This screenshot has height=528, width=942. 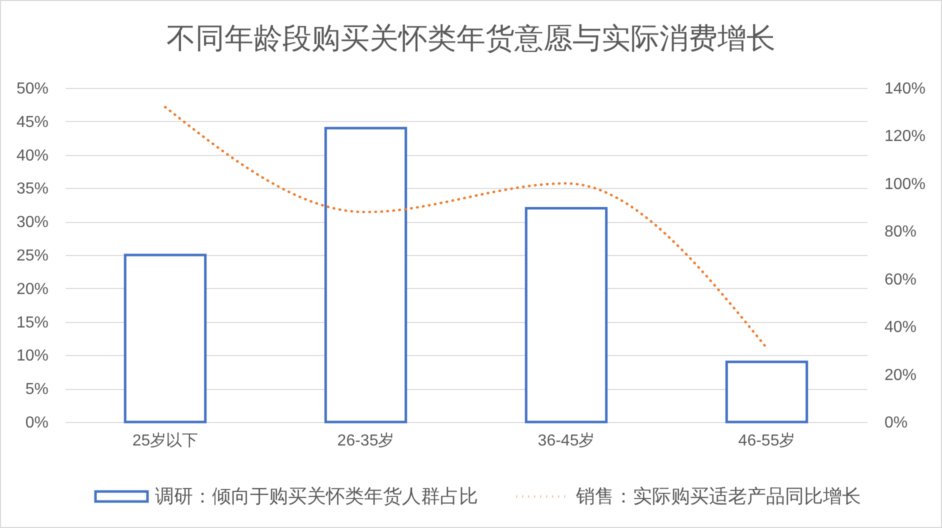 I want to click on y-tick-label: 40%, so click(x=32, y=155).